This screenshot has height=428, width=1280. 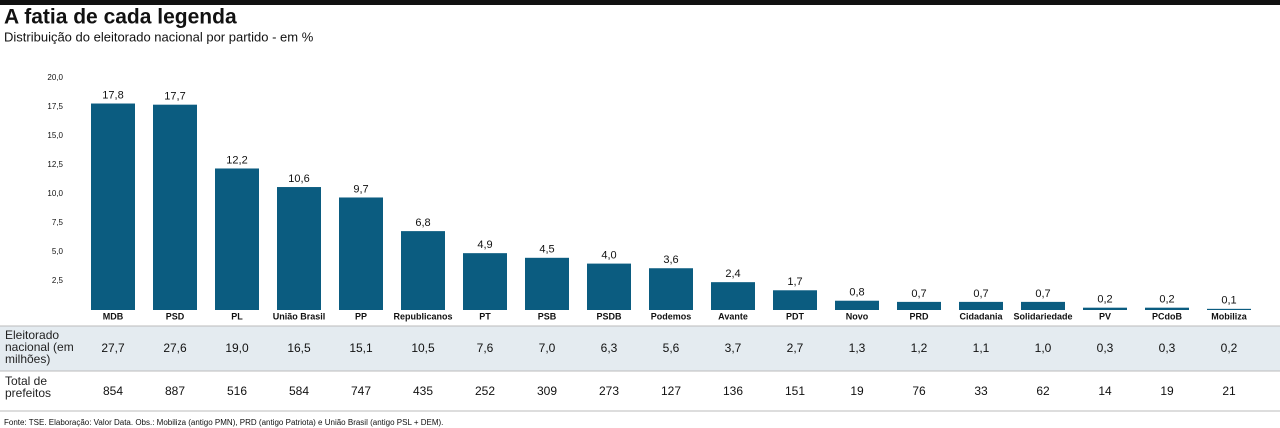 I want to click on table-cell: 127, so click(x=671, y=391).